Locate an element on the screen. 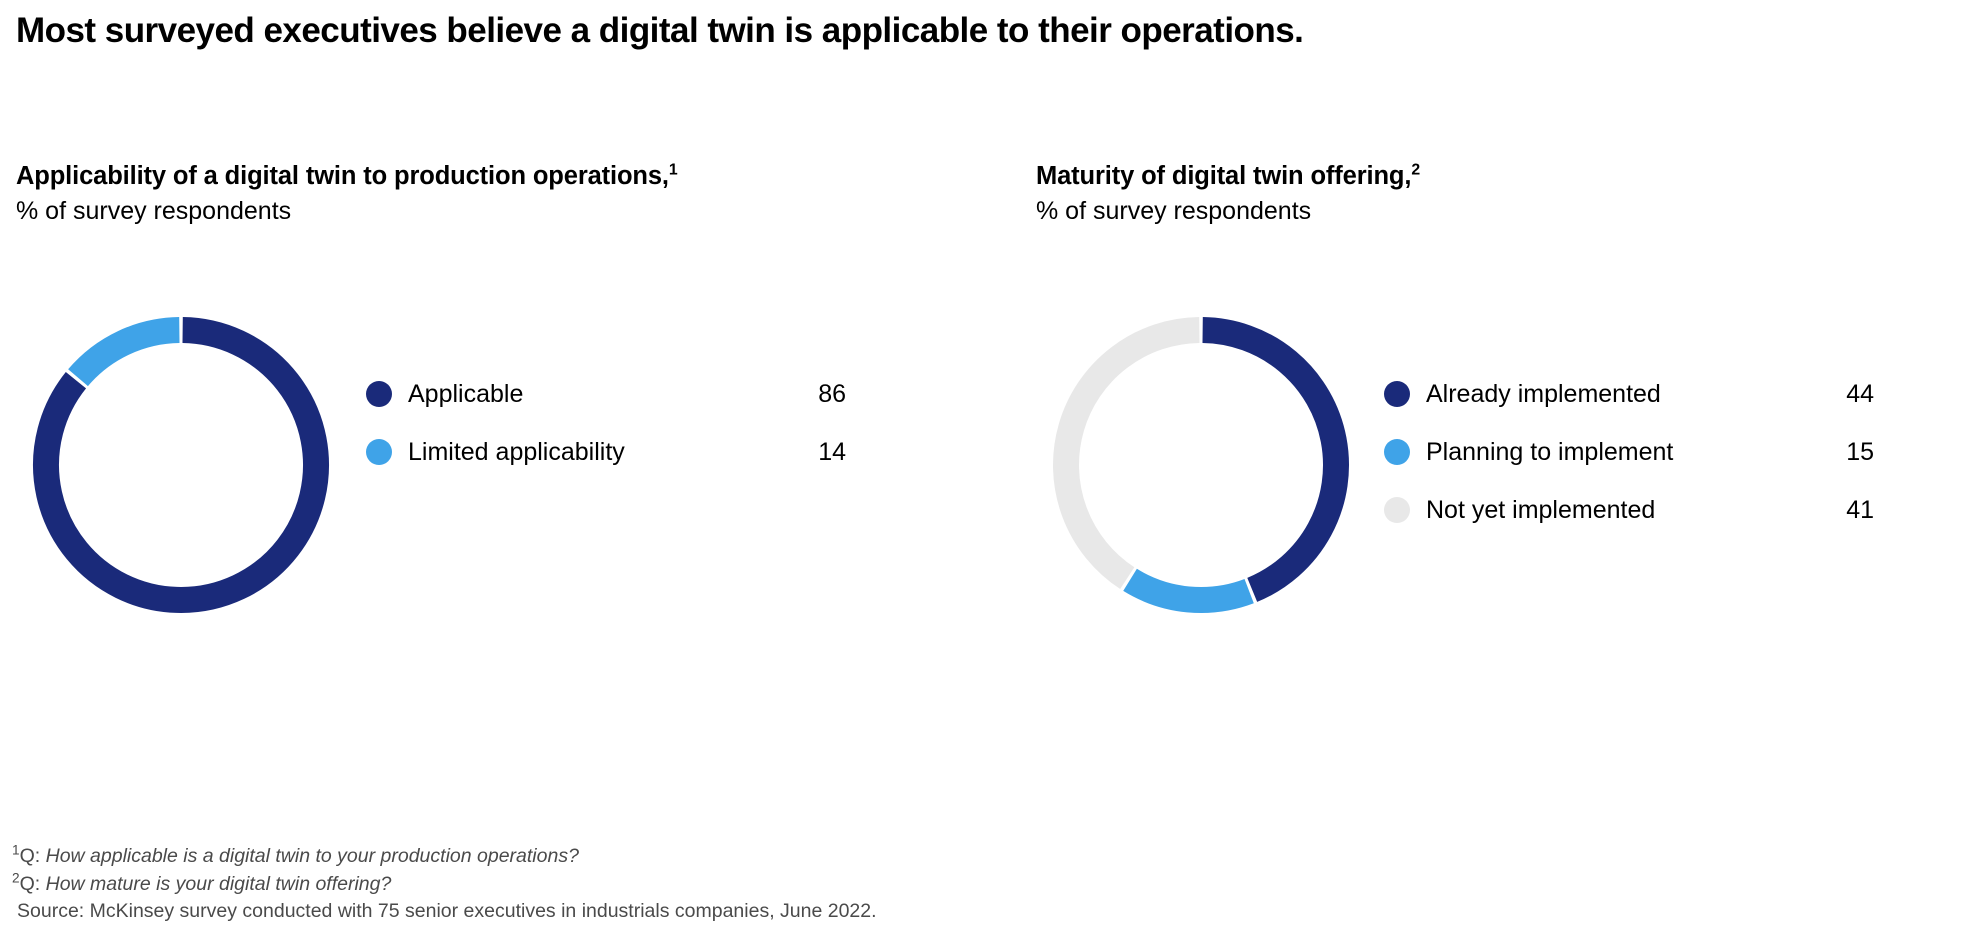 This screenshot has height=940, width=1976. legend-value: 44 is located at coordinates (1860, 393).